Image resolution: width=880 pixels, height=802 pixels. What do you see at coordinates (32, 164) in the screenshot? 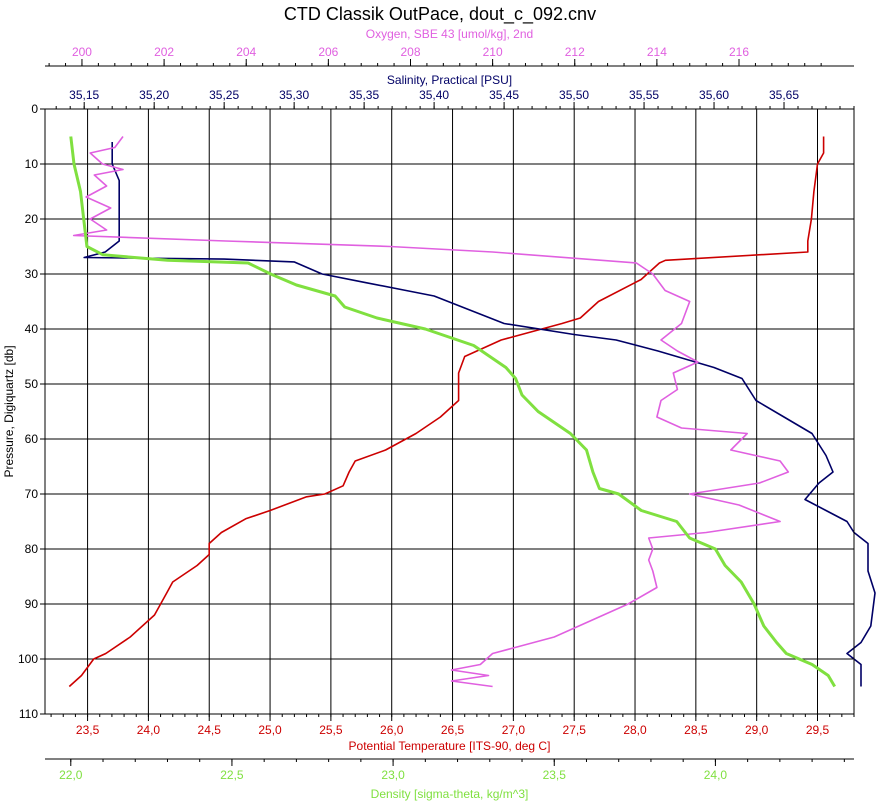
I see `y-tick-label: 10` at bounding box center [32, 164].